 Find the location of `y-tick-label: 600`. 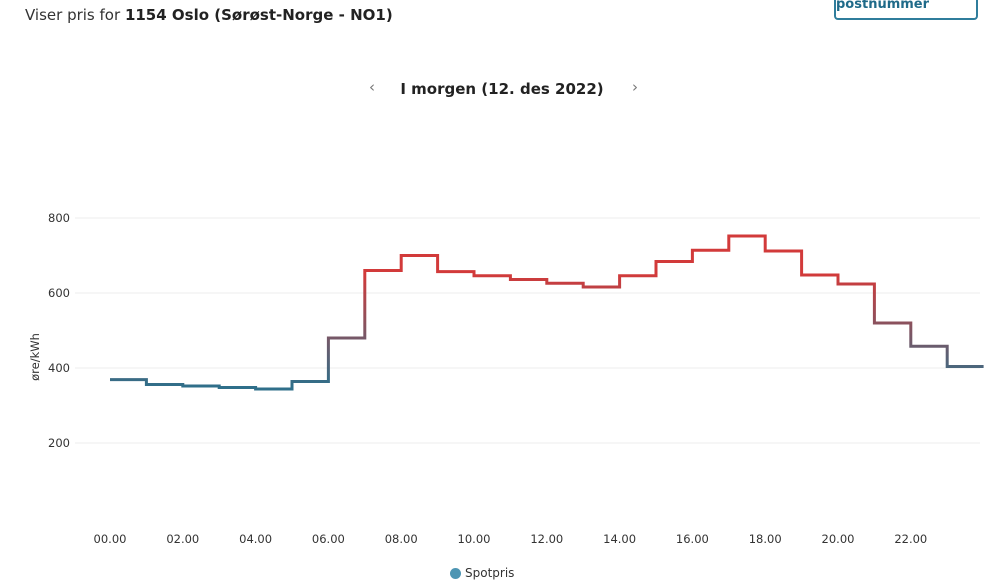

y-tick-label: 600 is located at coordinates (59, 293).